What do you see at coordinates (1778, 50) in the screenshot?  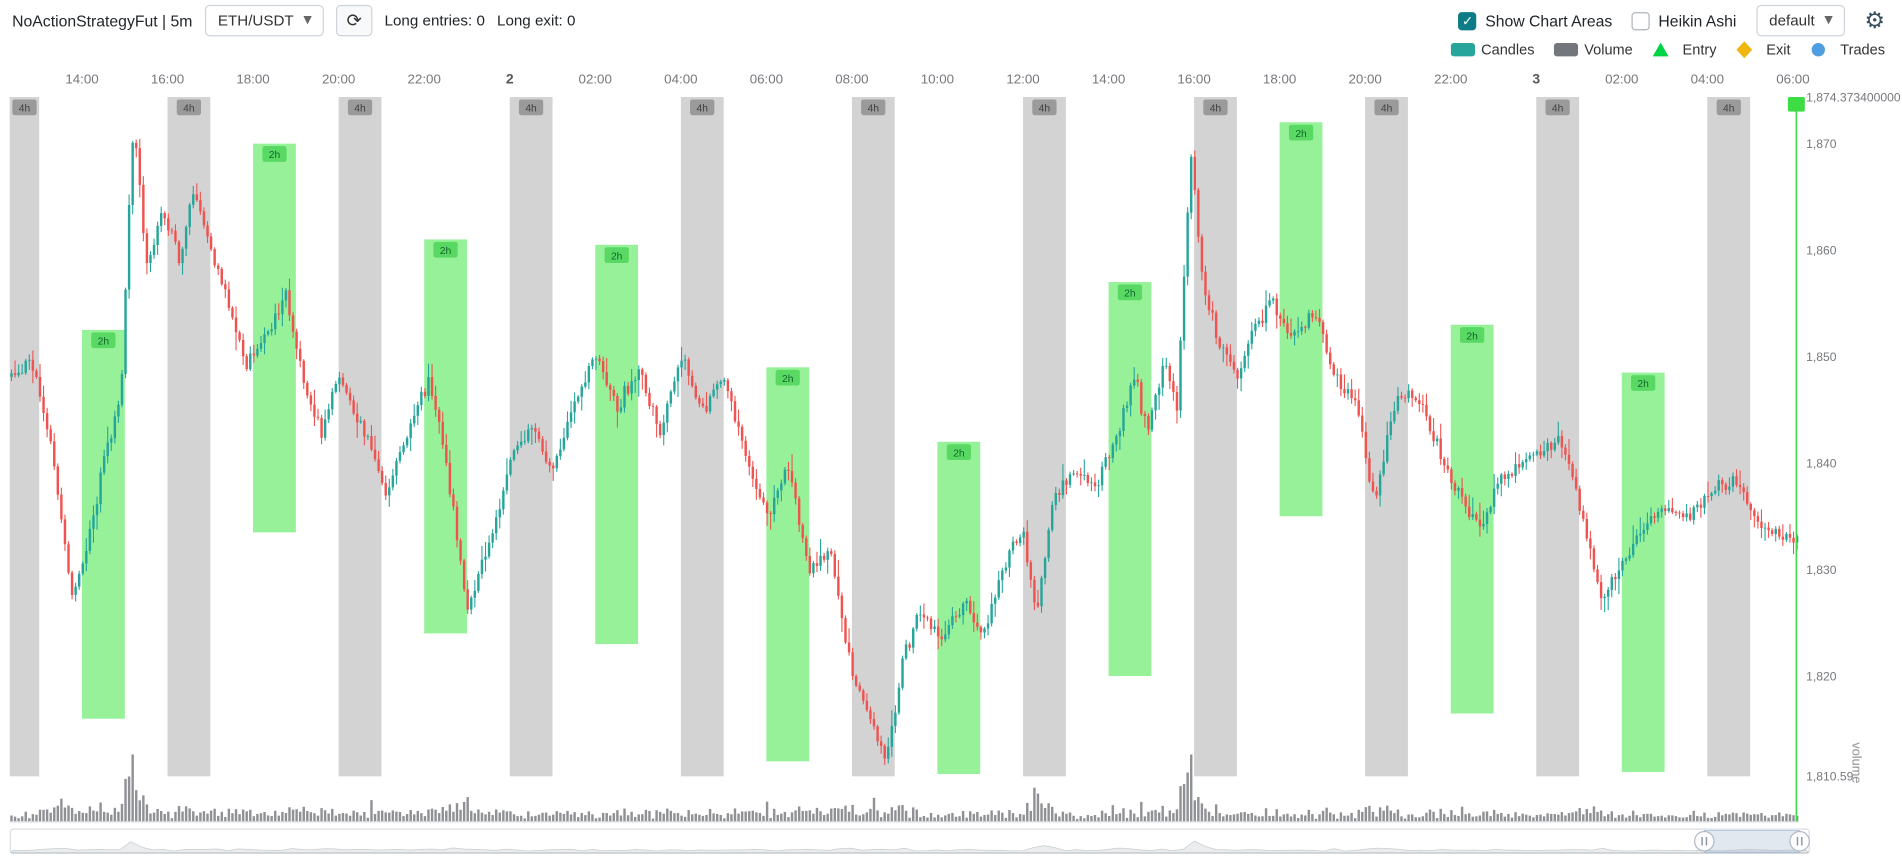 I see `legend-label: Exit` at bounding box center [1778, 50].